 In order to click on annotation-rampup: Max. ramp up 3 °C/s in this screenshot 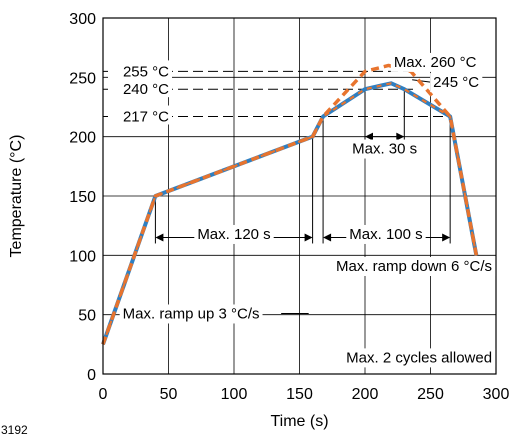, I will do `click(191, 313)`.